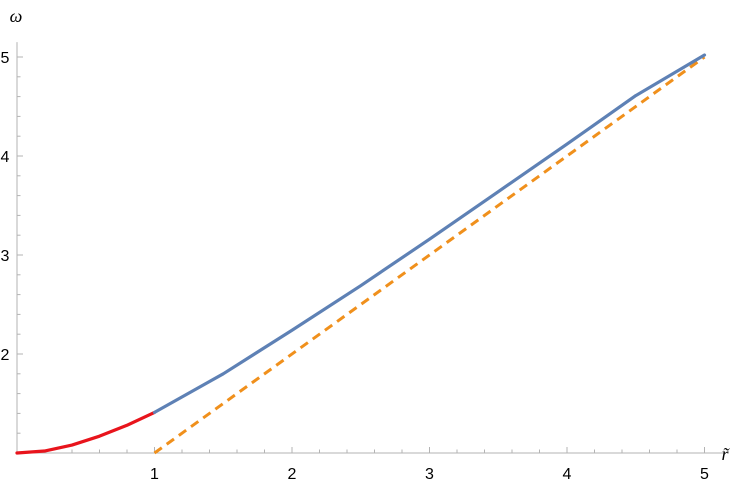 This screenshot has width=747, height=488. I want to click on x-tick-label: 1, so click(154, 474).